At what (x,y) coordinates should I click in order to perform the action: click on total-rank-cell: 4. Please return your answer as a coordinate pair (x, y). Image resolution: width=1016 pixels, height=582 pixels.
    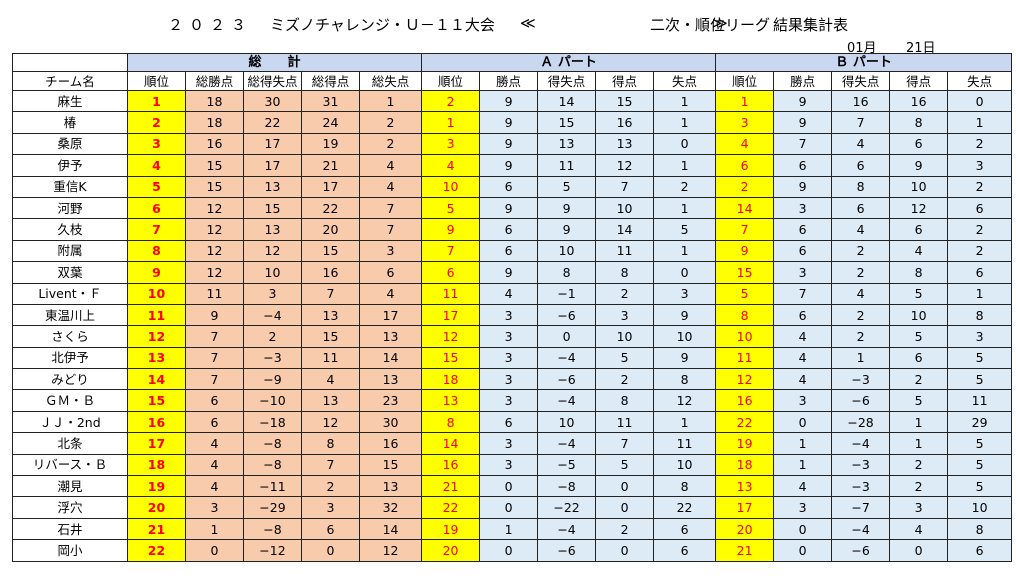
    Looking at the image, I should click on (156, 165).